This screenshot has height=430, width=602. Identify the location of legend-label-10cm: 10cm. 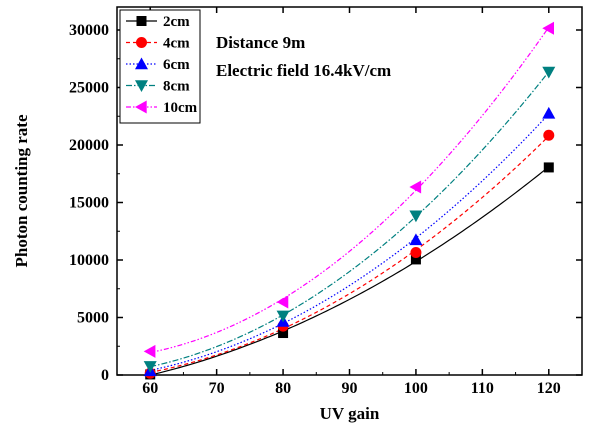
(180, 108).